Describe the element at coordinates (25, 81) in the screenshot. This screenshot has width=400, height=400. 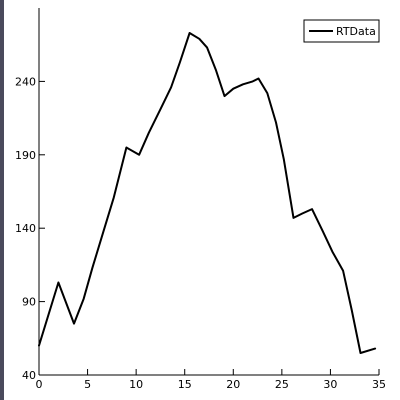
I see `y-tick-label: 240` at that location.